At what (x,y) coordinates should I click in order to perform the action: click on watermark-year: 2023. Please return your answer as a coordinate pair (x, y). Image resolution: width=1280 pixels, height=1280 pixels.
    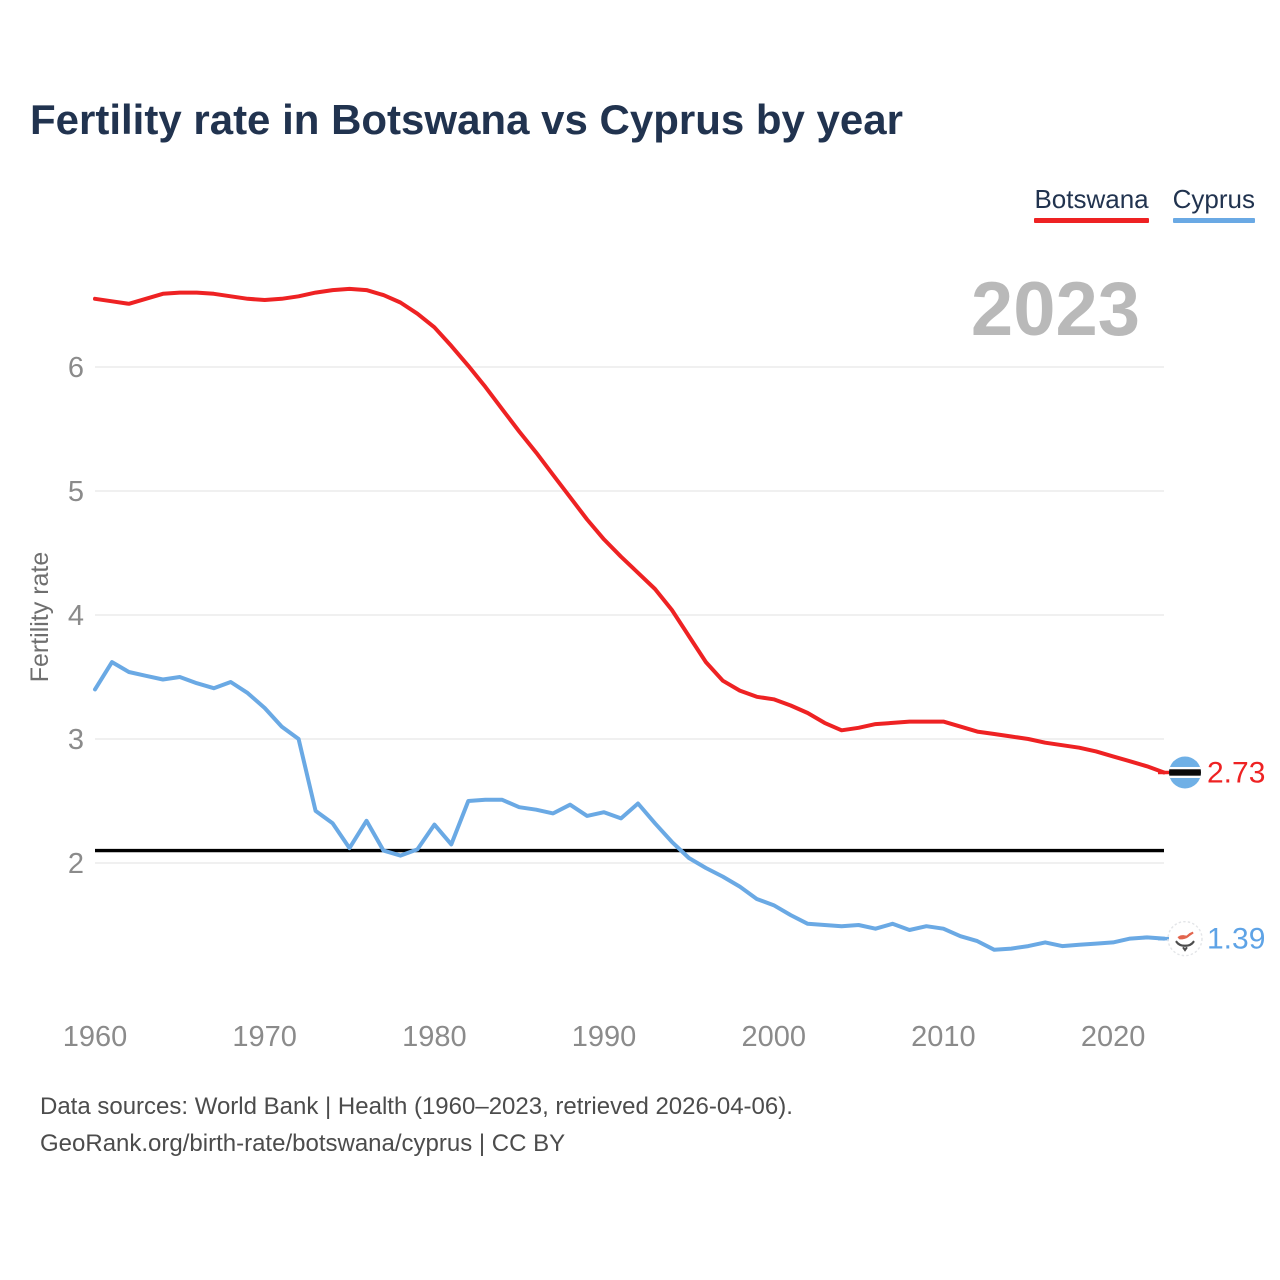
    Looking at the image, I should click on (1055, 309).